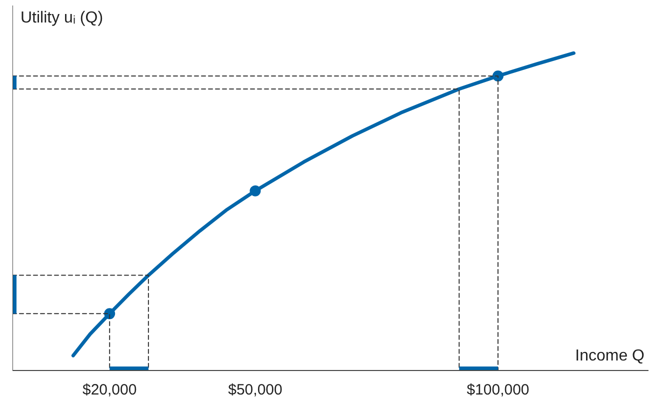 This screenshot has width=650, height=403. What do you see at coordinates (609, 356) in the screenshot?
I see `x-axis-title: Income Q` at bounding box center [609, 356].